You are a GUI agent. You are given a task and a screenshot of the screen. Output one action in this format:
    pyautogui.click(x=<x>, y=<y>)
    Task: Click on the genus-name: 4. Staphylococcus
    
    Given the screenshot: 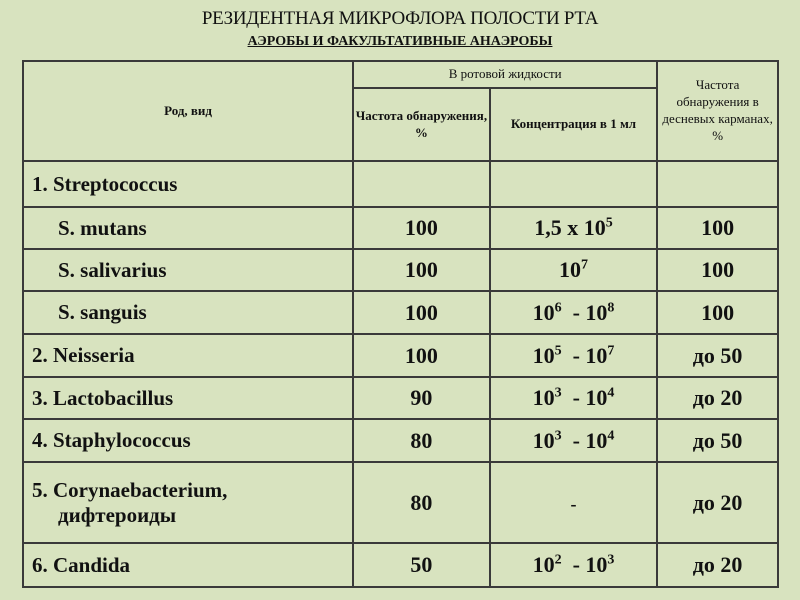 What is the action you would take?
    pyautogui.click(x=111, y=440)
    